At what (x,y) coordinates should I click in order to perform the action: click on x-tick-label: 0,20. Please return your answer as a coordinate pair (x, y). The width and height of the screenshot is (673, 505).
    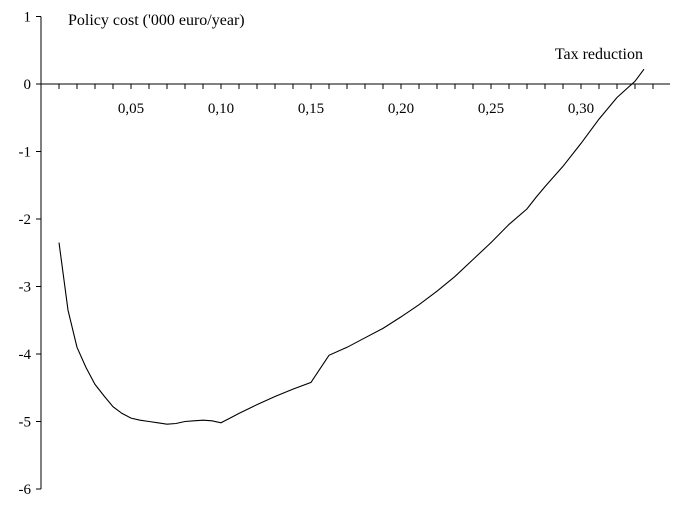
    Looking at the image, I should click on (401, 109).